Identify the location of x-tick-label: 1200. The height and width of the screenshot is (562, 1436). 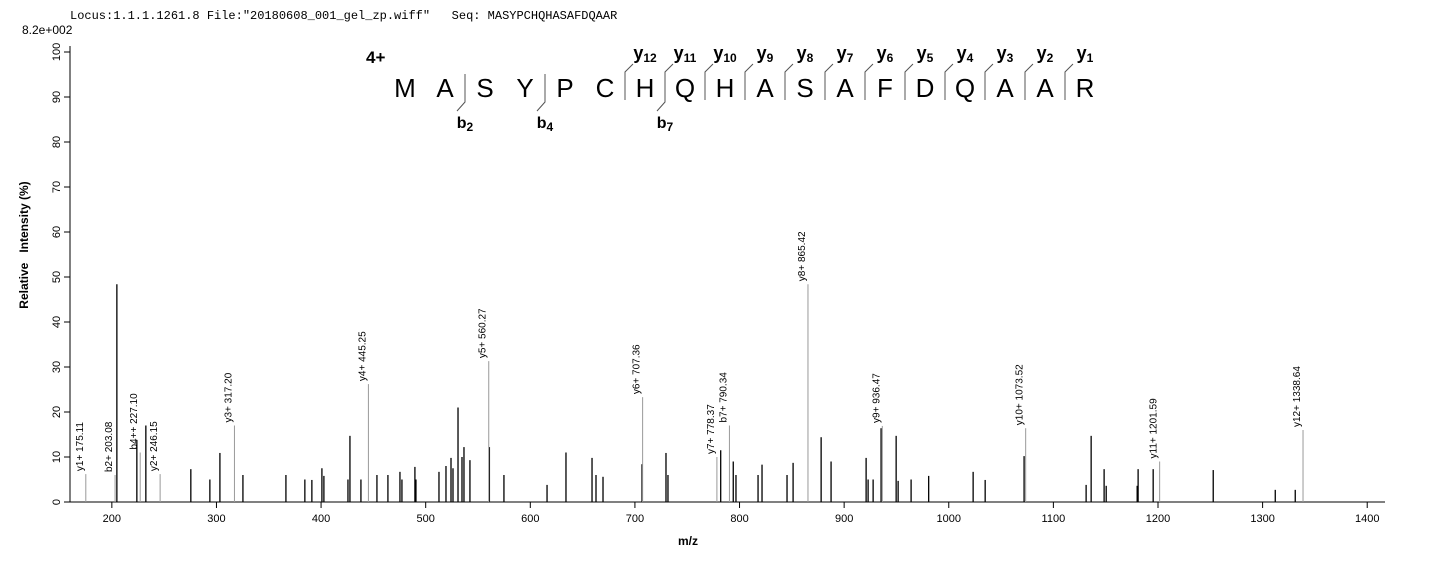
(1158, 519).